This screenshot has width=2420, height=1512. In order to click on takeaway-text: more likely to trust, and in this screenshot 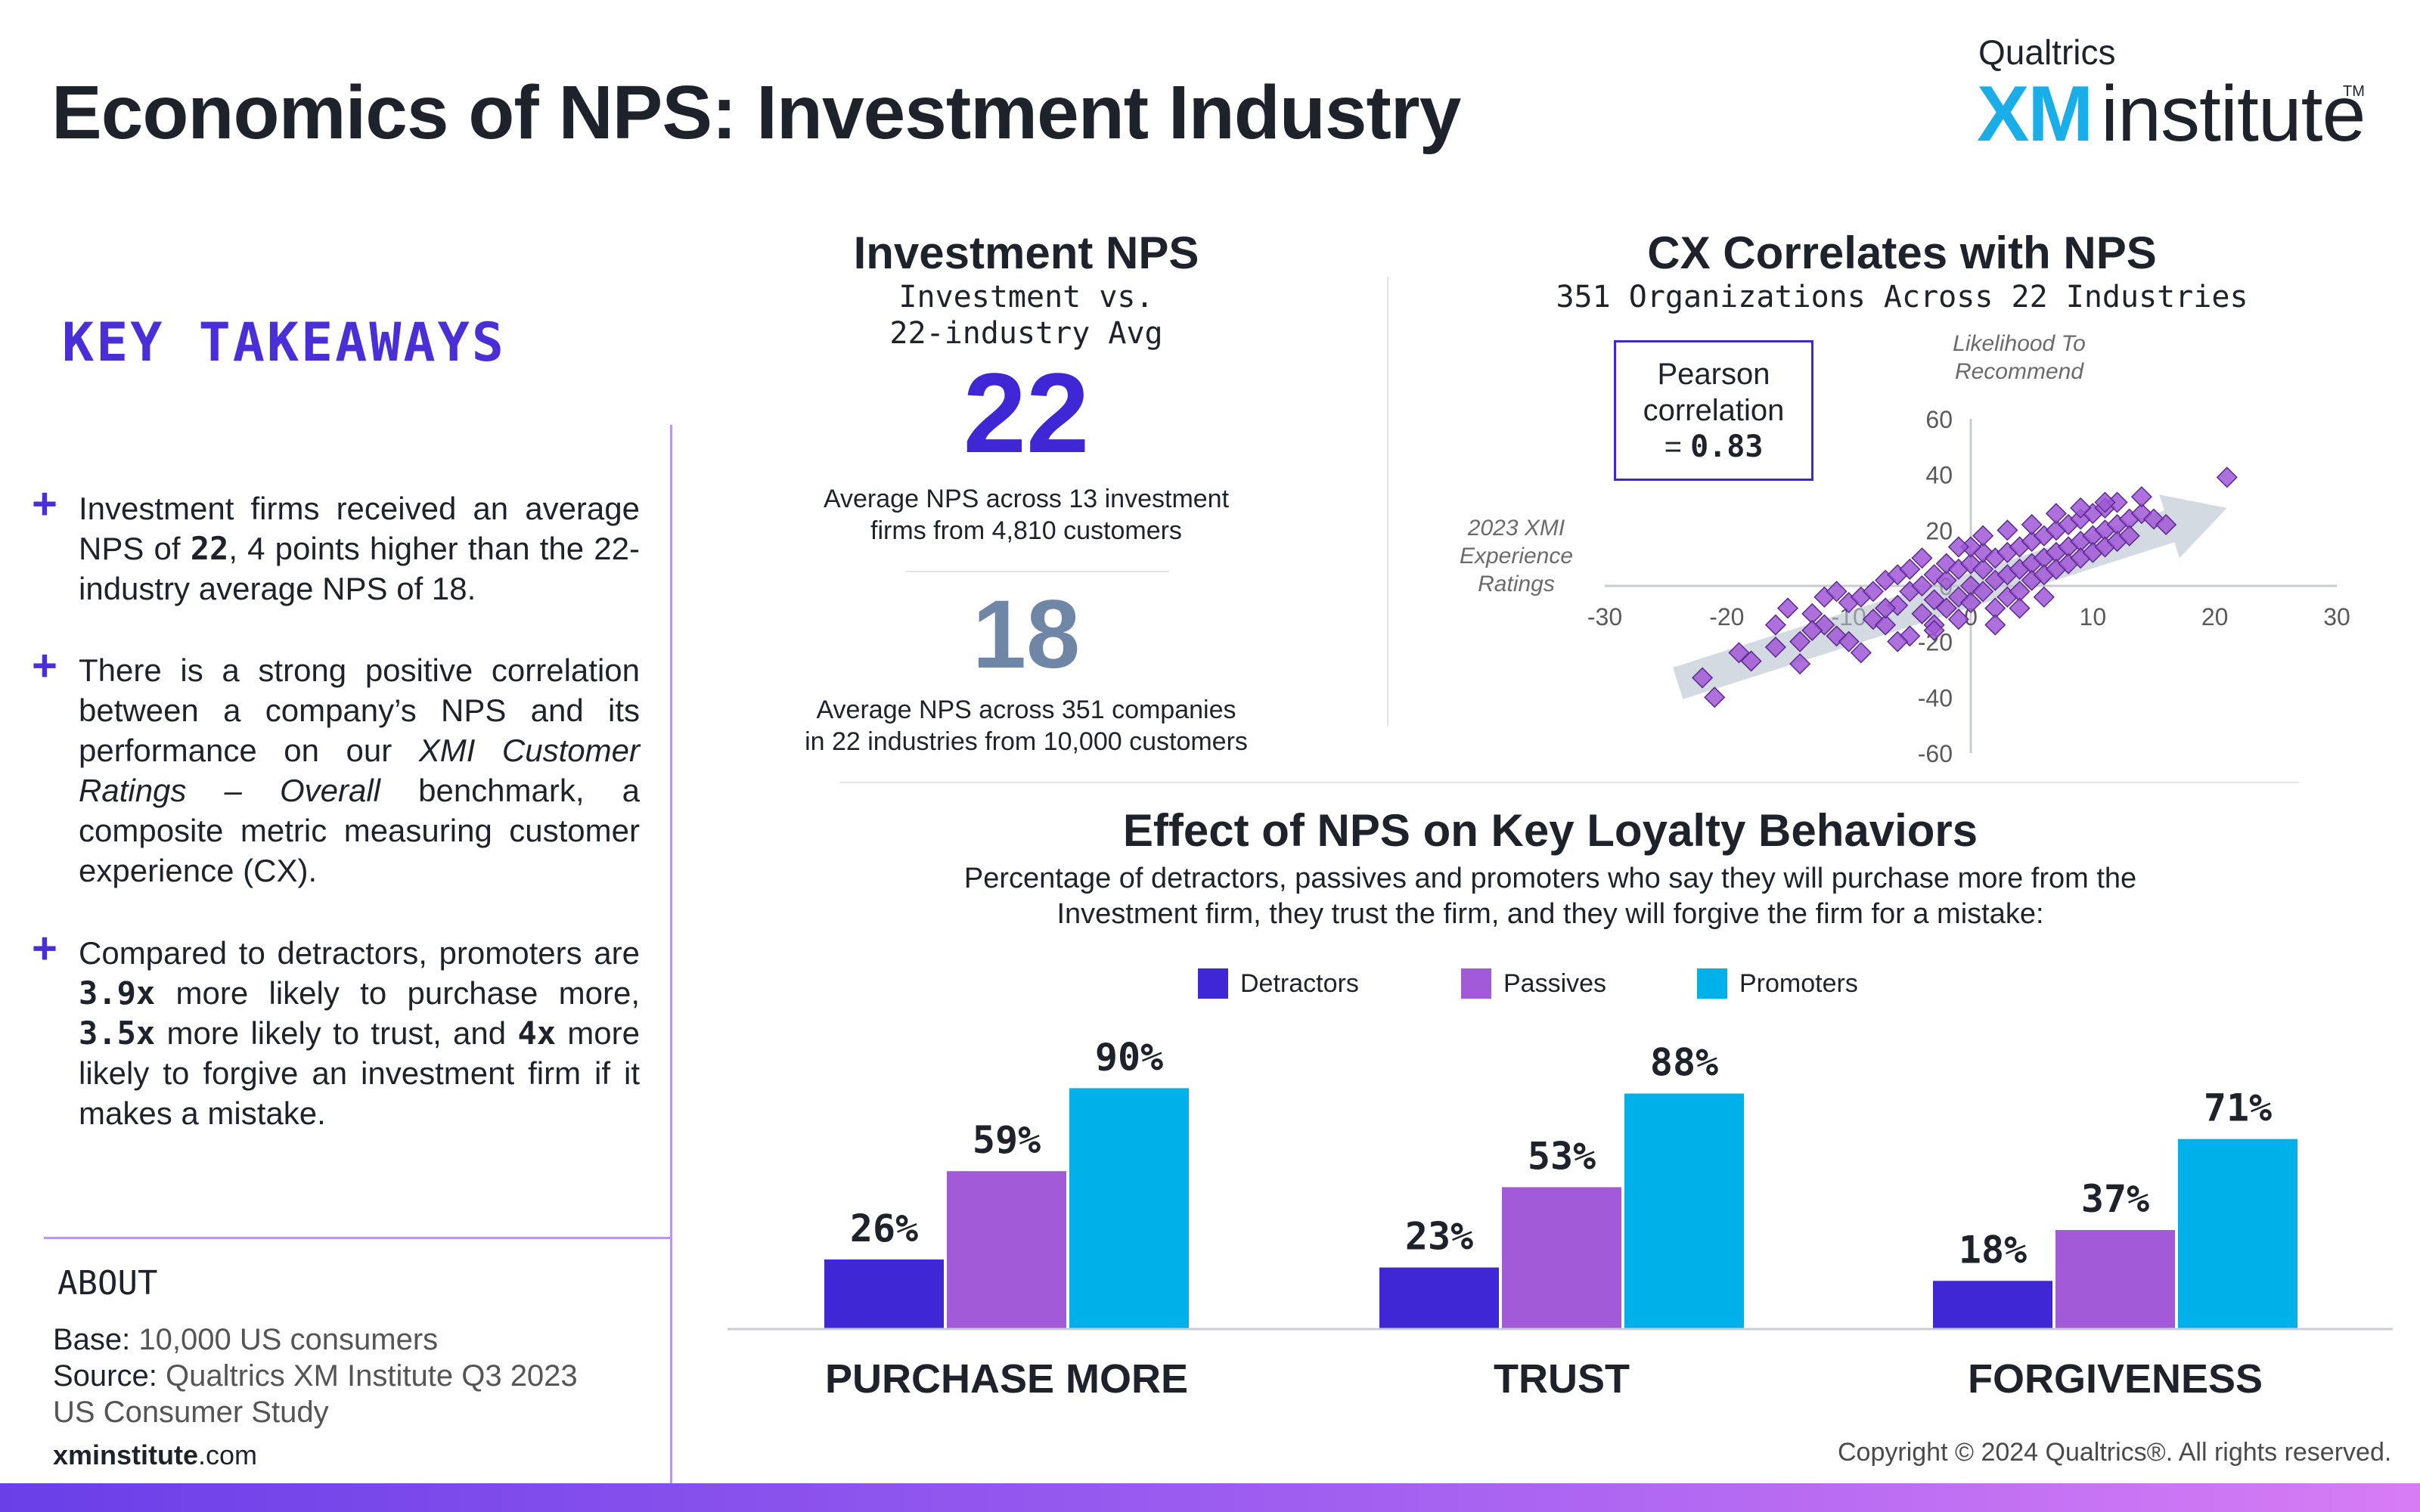, I will do `click(336, 1033)`.